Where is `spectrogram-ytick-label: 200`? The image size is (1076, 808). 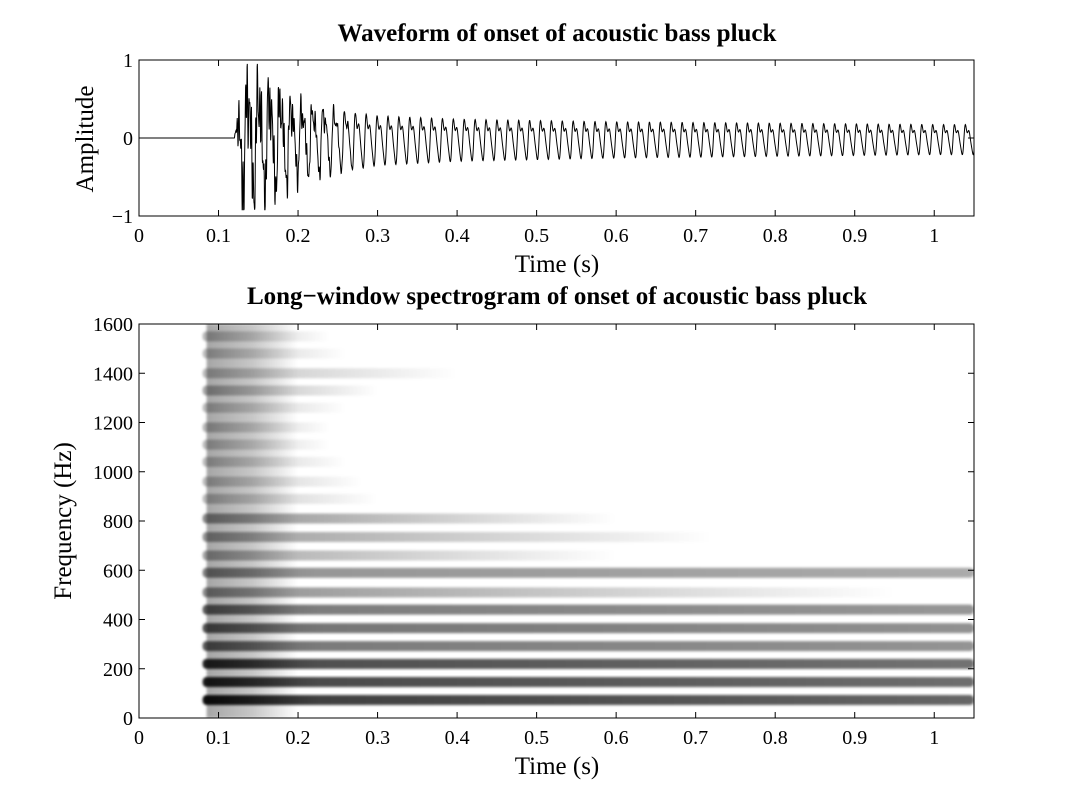 spectrogram-ytick-label: 200 is located at coordinates (118, 670).